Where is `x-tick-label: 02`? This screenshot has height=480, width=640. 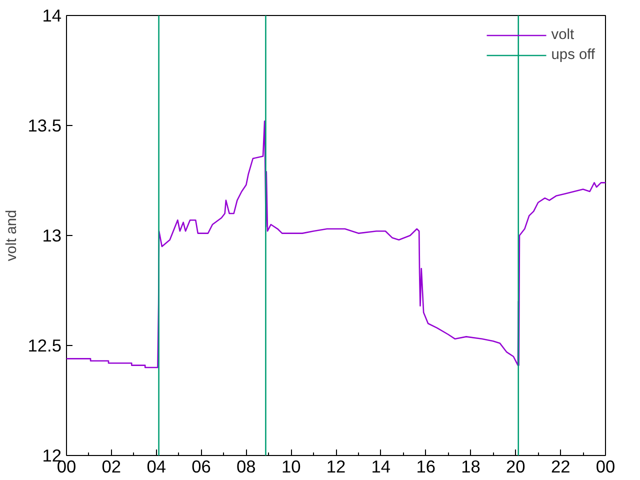
x-tick-label: 02 is located at coordinates (112, 466).